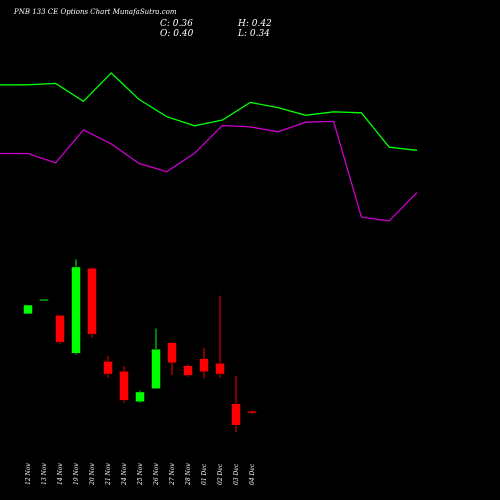  I want to click on x-tick-label: 28 Nov, so click(188, 474).